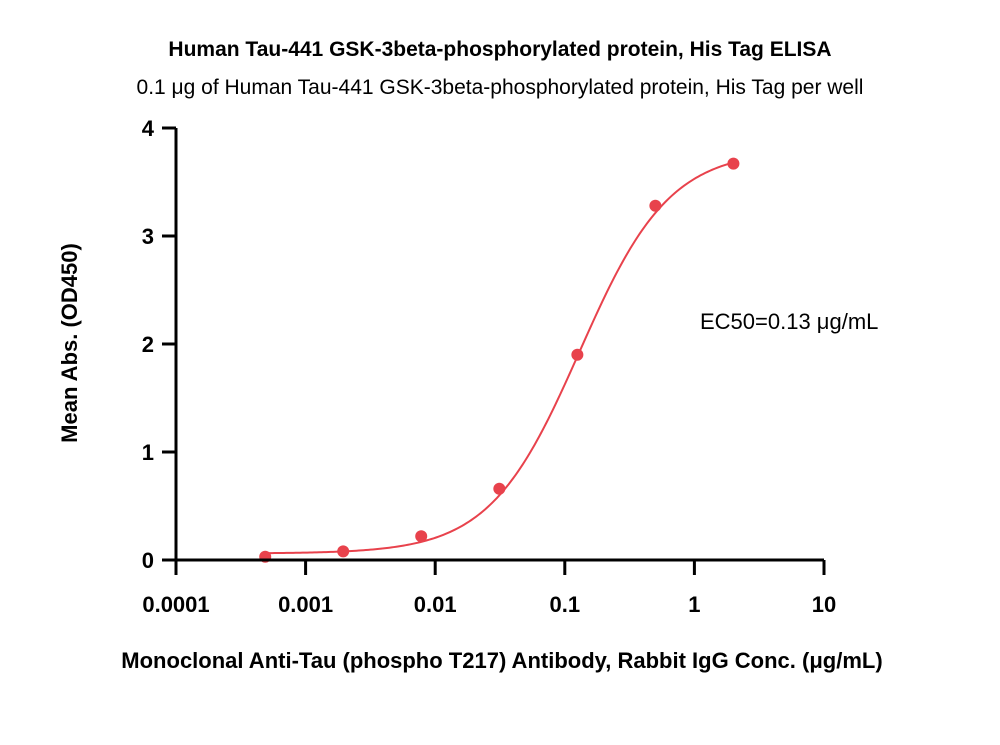 This screenshot has height=745, width=1000. Describe the element at coordinates (789, 321) in the screenshot. I see `ec50-annotation: EC50=0.13 μg/mL` at that location.